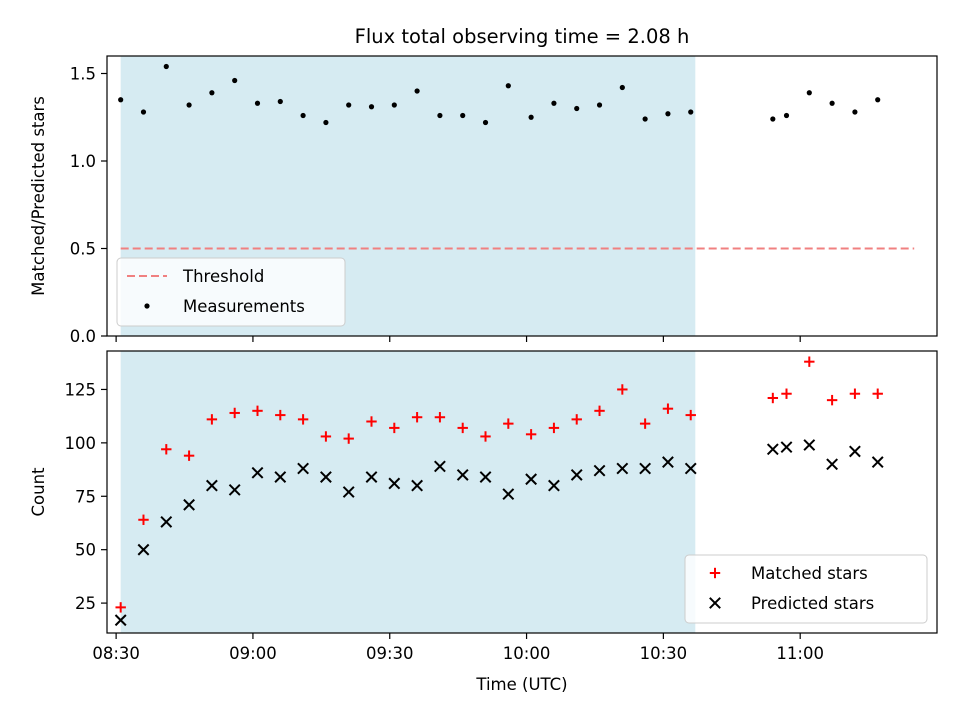 The image size is (960, 724). Describe the element at coordinates (599, 470) in the screenshot. I see `point-x-21-b` at that location.